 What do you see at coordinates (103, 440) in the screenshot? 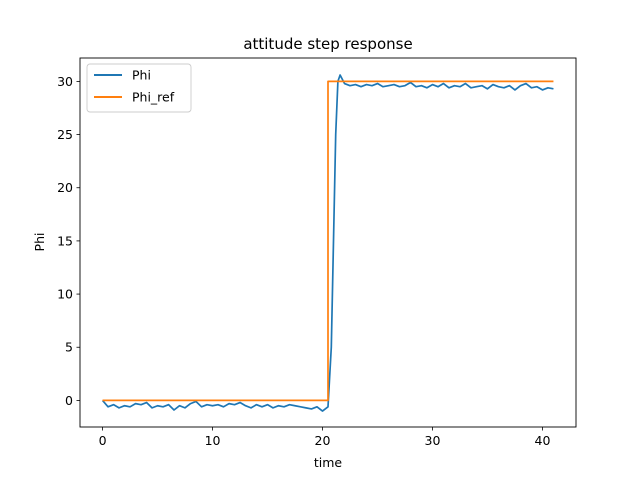
I see `x-tick-label: 0` at bounding box center [103, 440].